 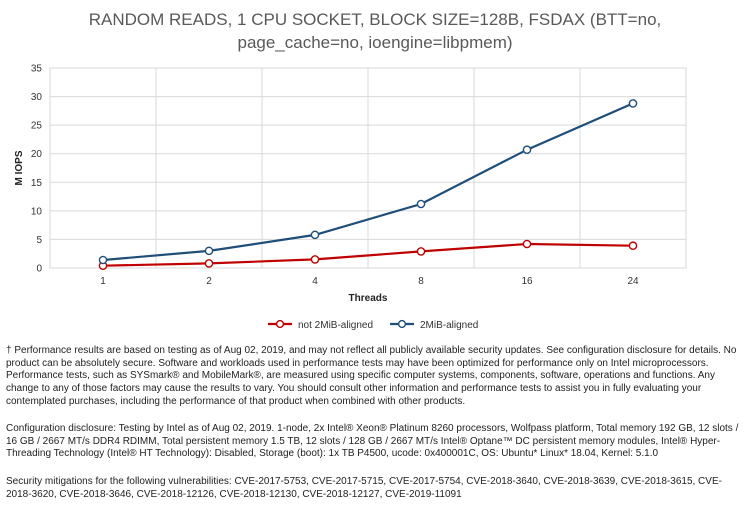 I want to click on y-tick-label: 35, so click(x=37, y=69).